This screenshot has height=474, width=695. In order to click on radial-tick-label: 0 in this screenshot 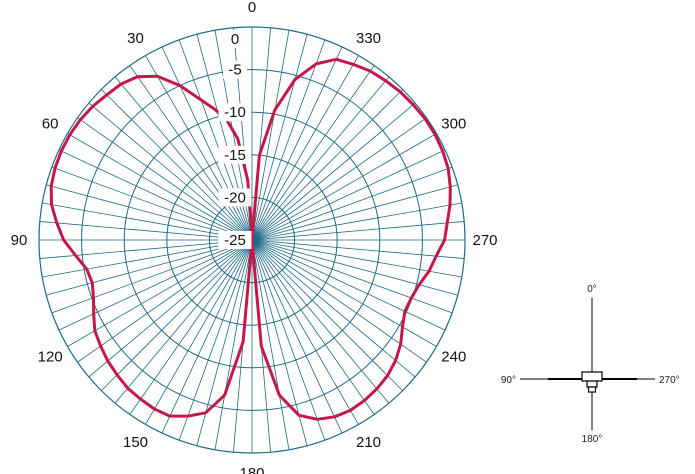, I will do `click(235, 39)`.